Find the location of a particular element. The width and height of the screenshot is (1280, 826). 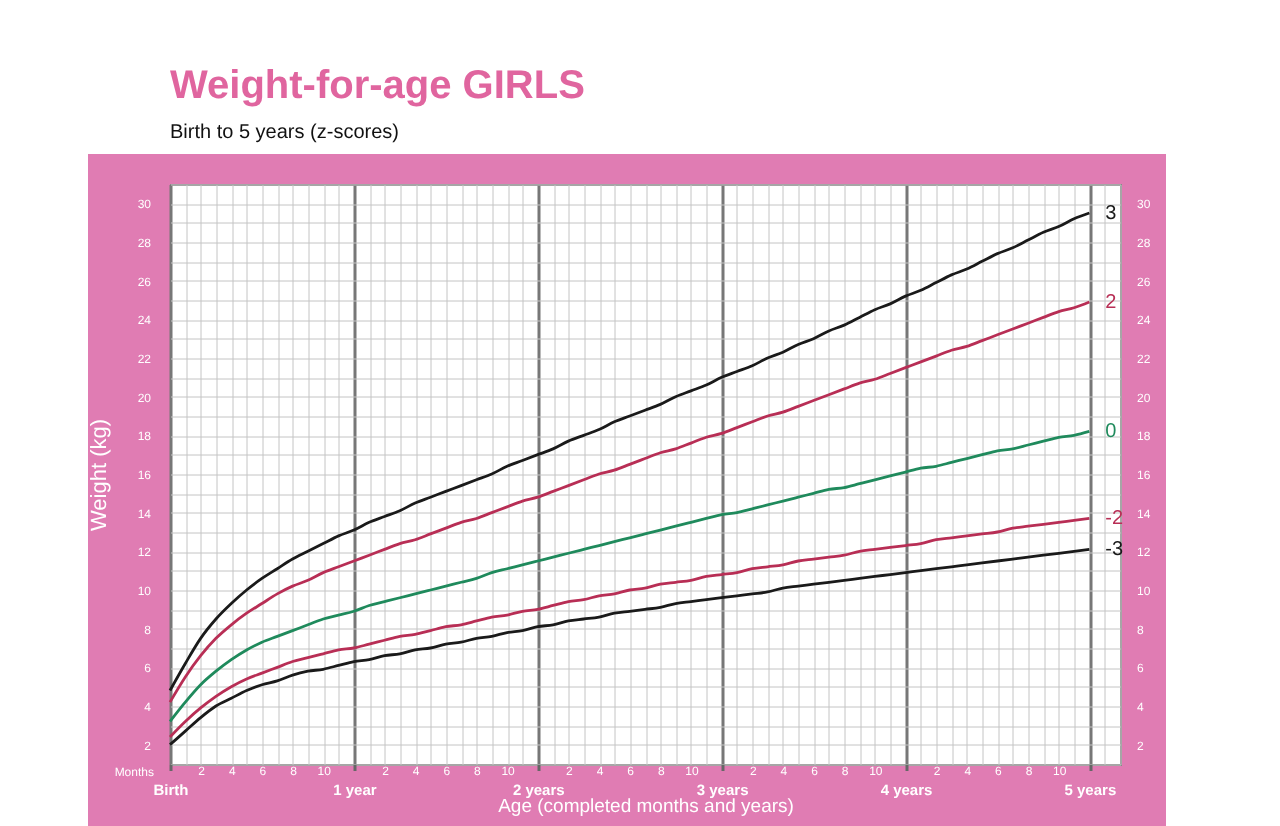

chart-subtitle: Birth to 5 years (z-scores) is located at coordinates (284, 133).